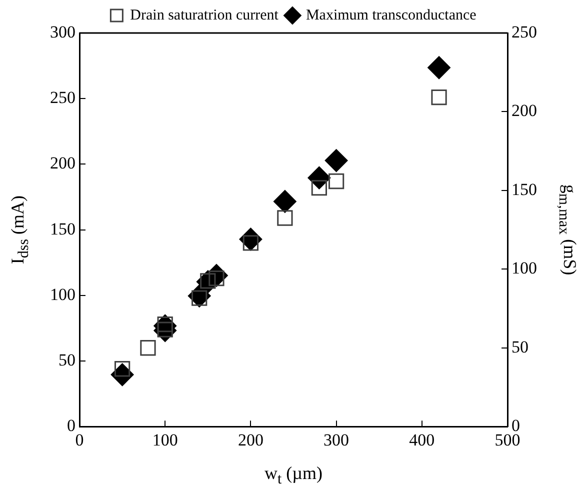 The width and height of the screenshot is (587, 499). What do you see at coordinates (422, 440) in the screenshot?
I see `x-tick-label: 400` at bounding box center [422, 440].